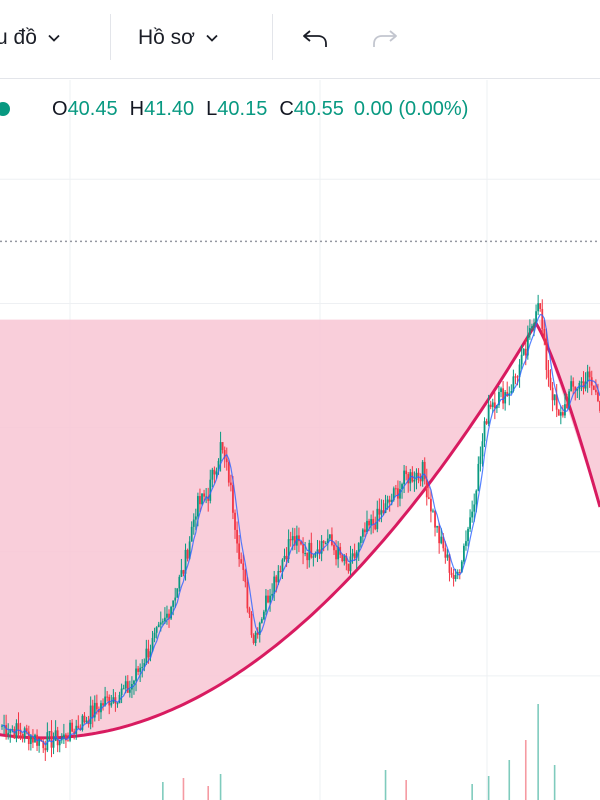 The image size is (600, 800). What do you see at coordinates (92, 108) in the screenshot?
I see `open-value: 40.45` at bounding box center [92, 108].